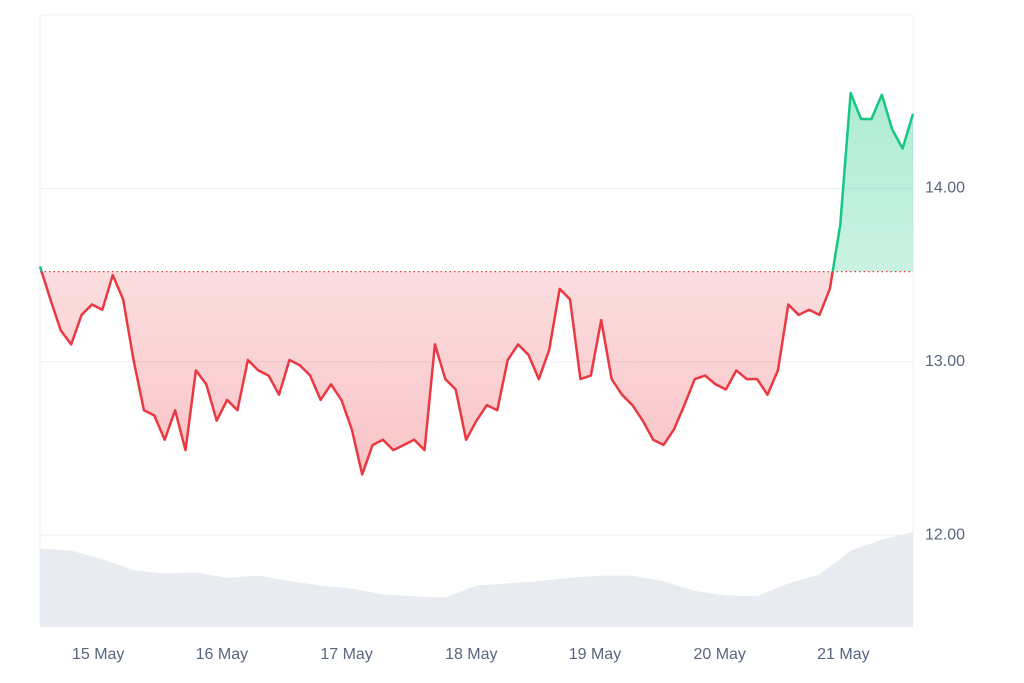 This screenshot has height=683, width=1024. What do you see at coordinates (346, 654) in the screenshot?
I see `x-tick-label: 17 May` at bounding box center [346, 654].